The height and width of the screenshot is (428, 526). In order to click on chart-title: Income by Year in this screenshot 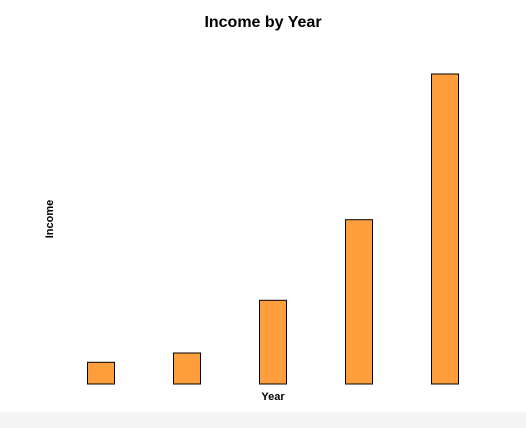, I will do `click(262, 22)`.